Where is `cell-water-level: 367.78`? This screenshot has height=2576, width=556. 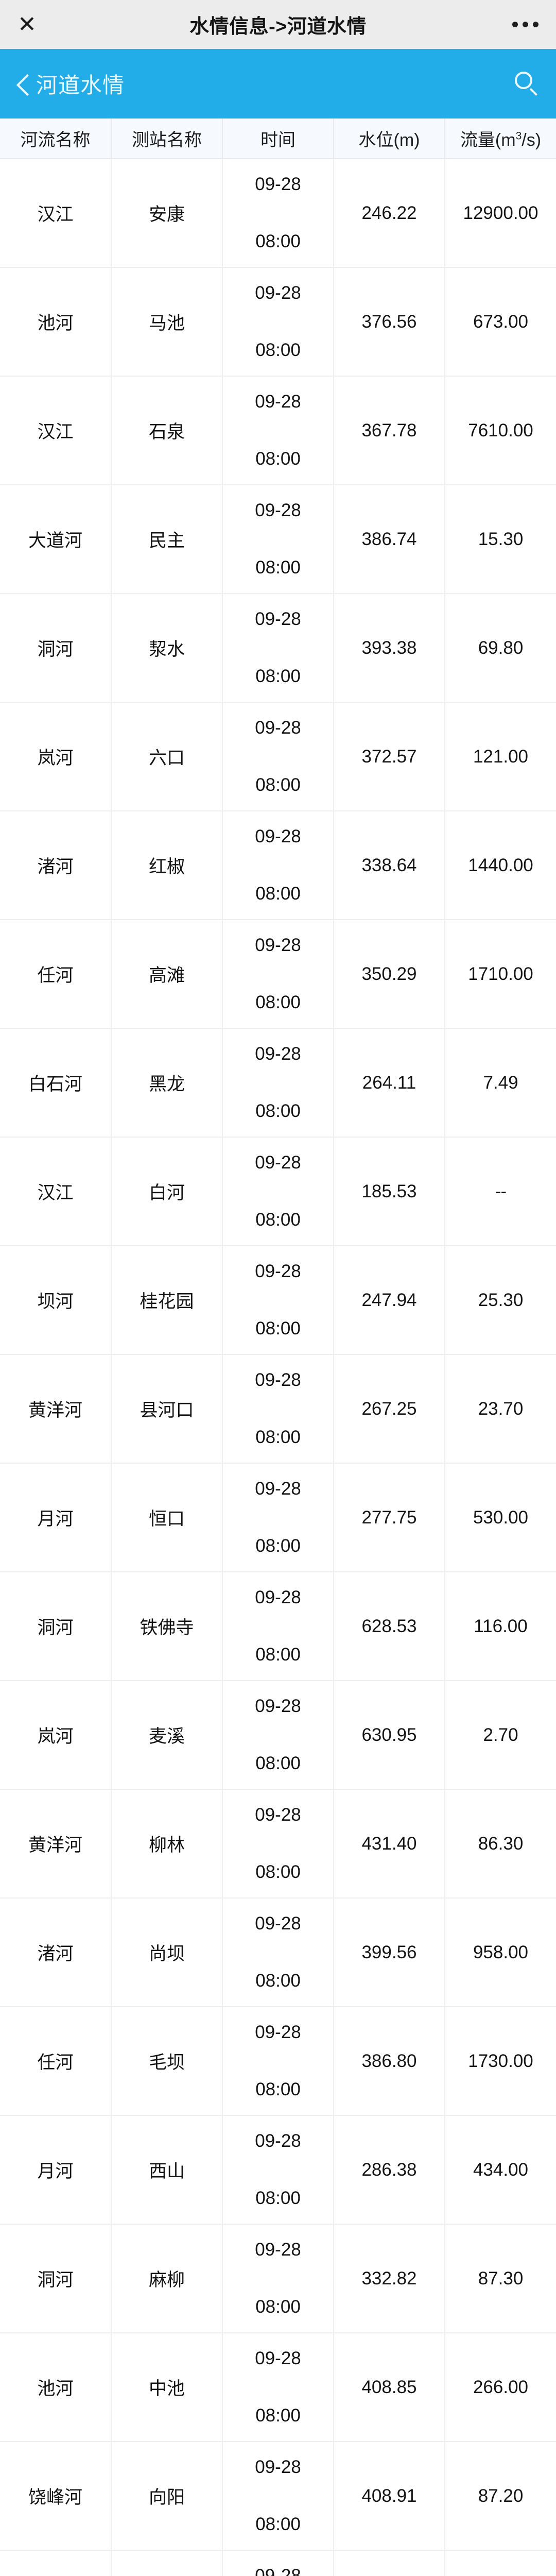 cell-water-level: 367.78 is located at coordinates (389, 430).